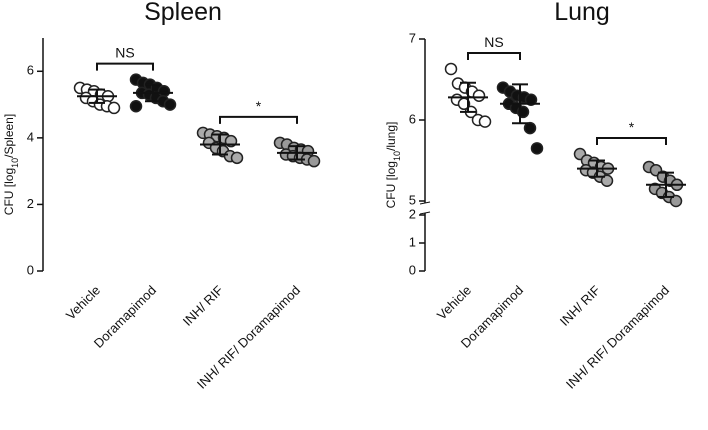 This screenshot has width=708, height=430. Describe the element at coordinates (30, 136) in the screenshot. I see `y-tick-label: 4` at that location.